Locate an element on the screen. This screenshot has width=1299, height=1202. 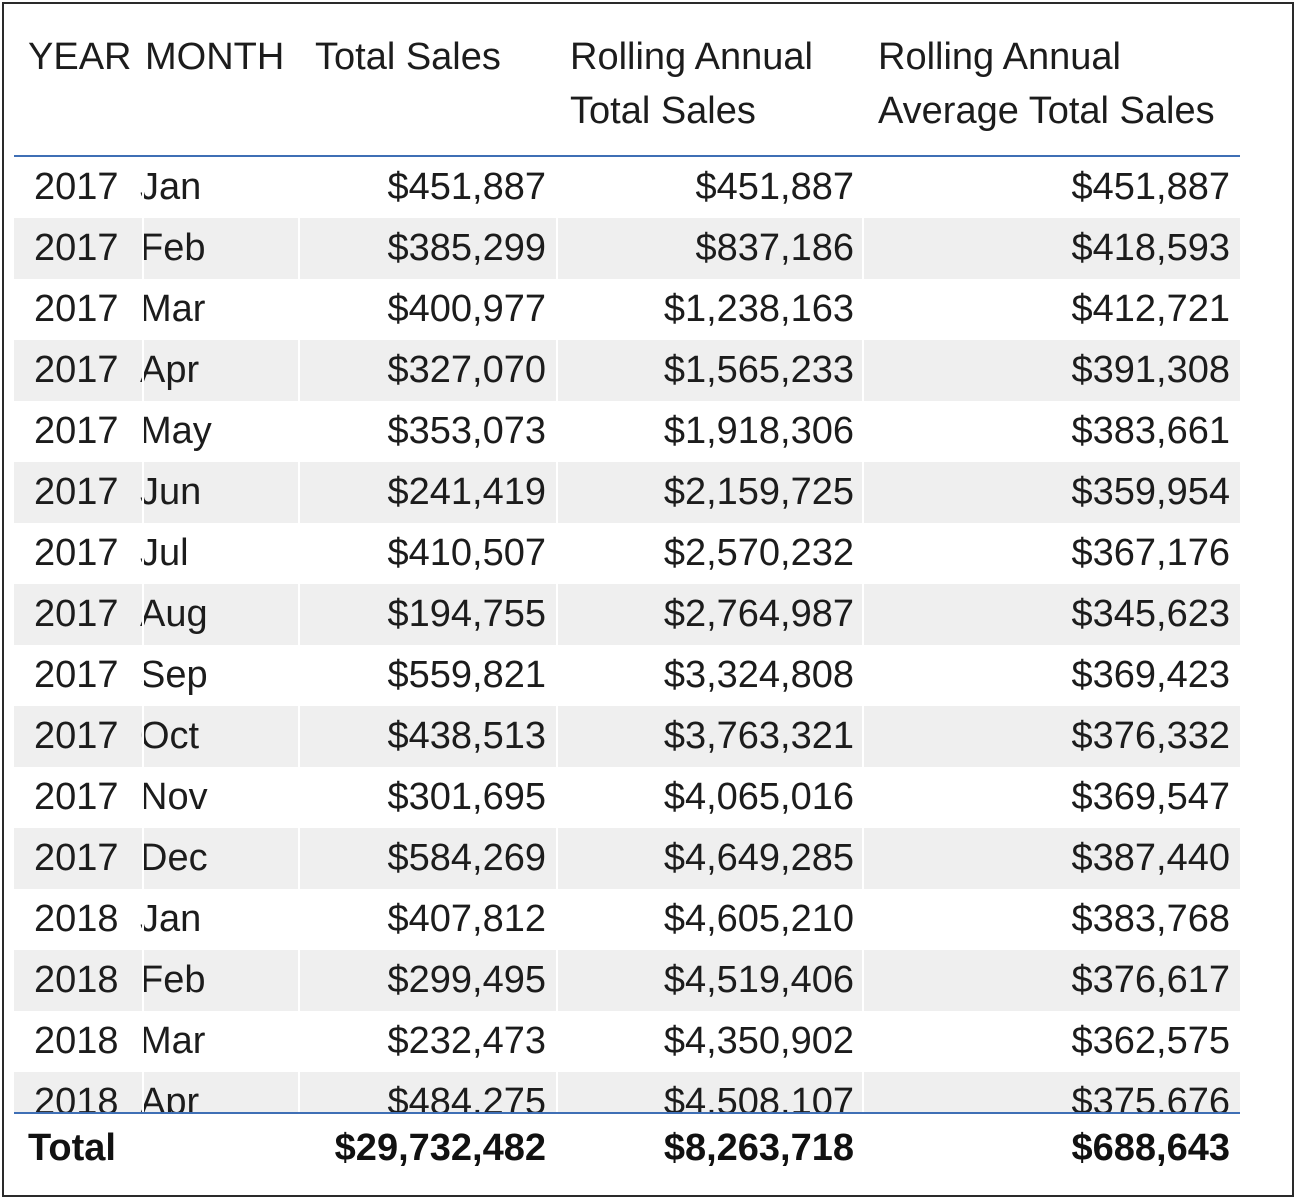
cell-month: Aug is located at coordinates (174, 614).